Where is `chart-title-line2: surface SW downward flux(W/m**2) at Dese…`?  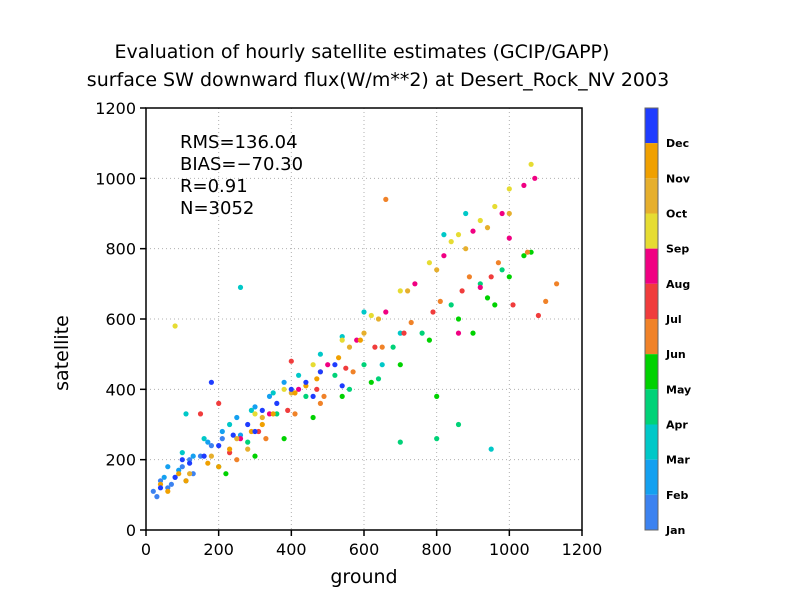
chart-title-line2: surface SW downward flux(W/m**2) at Dese… is located at coordinates (378, 80).